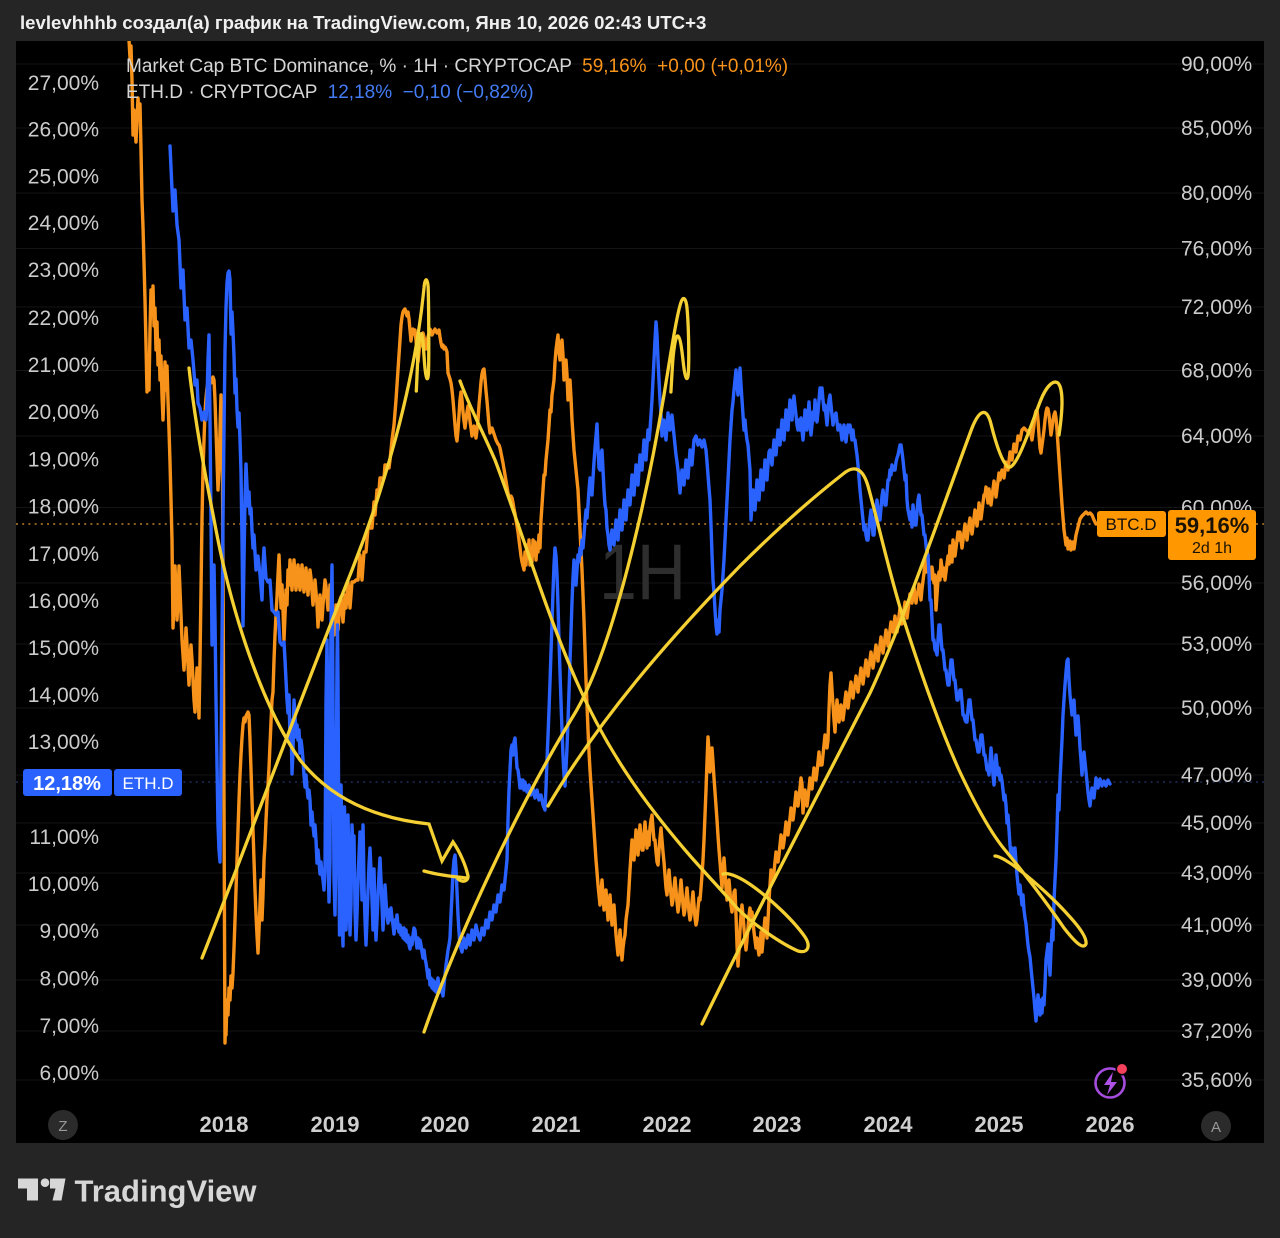 This screenshot has width=1280, height=1238. What do you see at coordinates (63, 270) in the screenshot?
I see `svg-text: 23,00%` at bounding box center [63, 270].